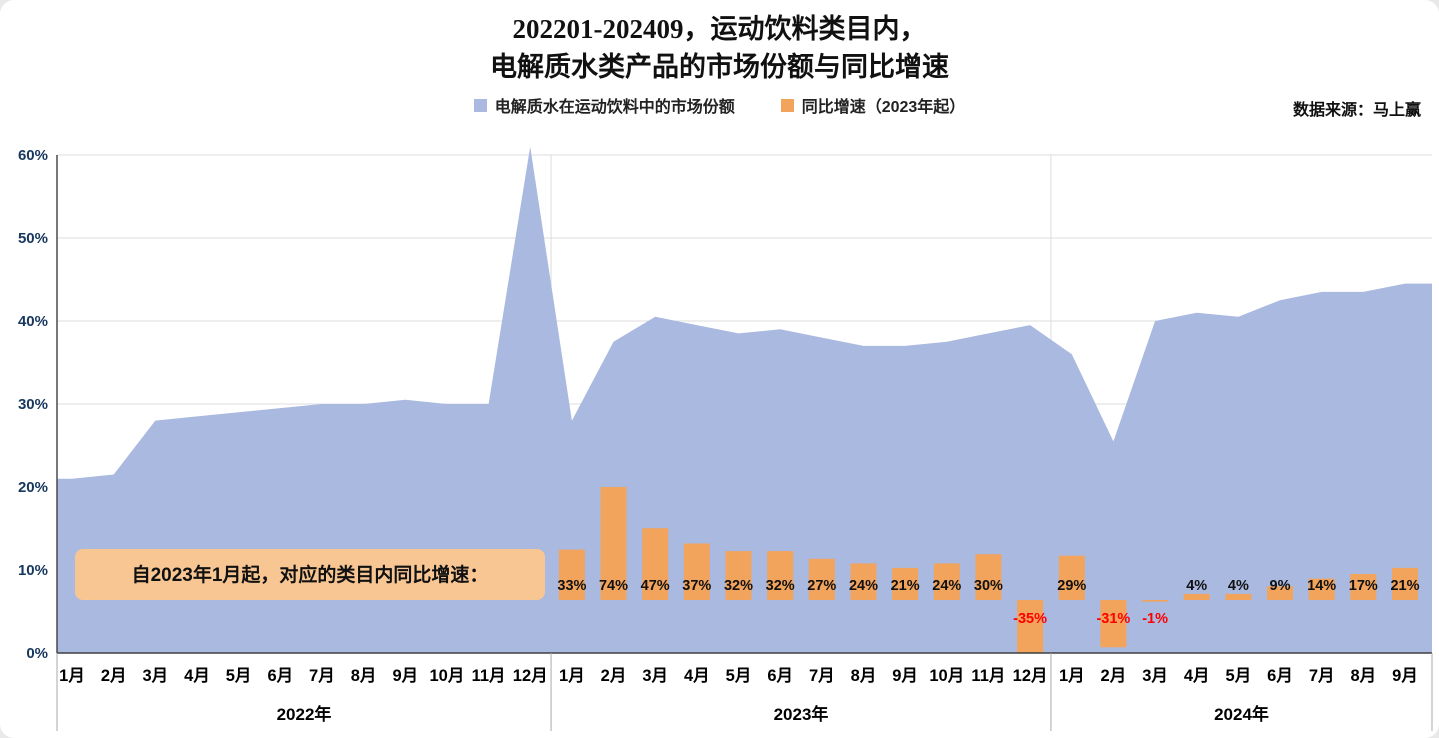  I want to click on share-legend-swatch-icon, so click(480, 105).